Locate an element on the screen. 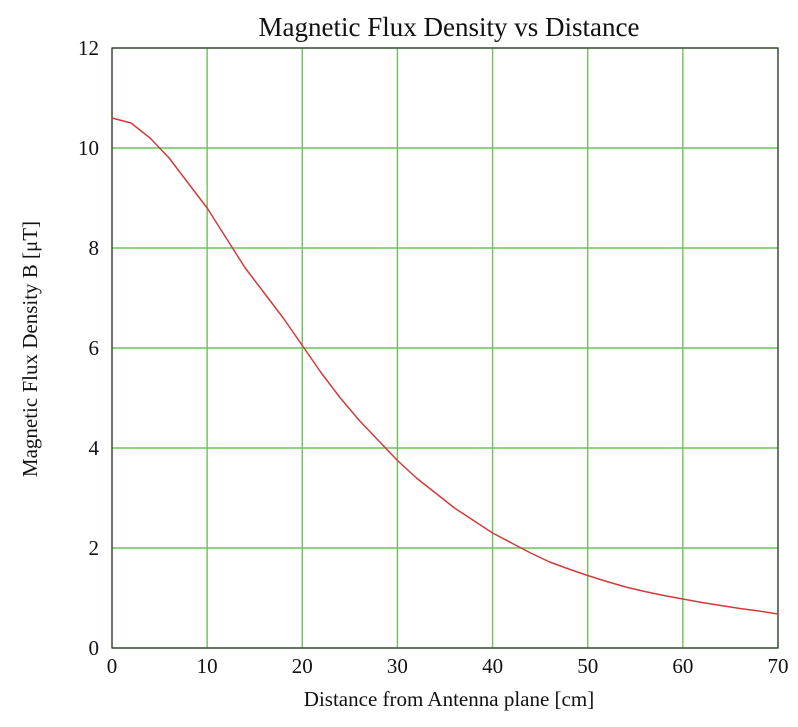 This screenshot has height=727, width=798. y-tick-label: 12 is located at coordinates (88, 48).